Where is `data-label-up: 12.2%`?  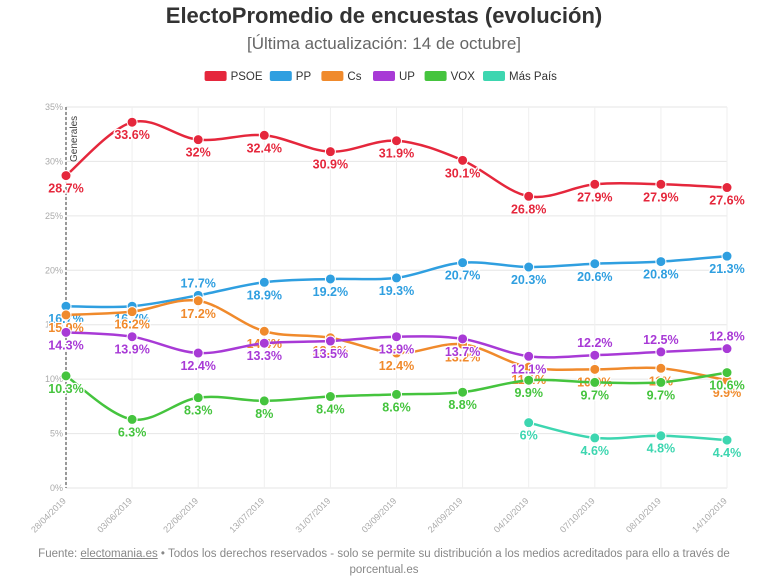
data-label-up: 12.2% is located at coordinates (594, 343).